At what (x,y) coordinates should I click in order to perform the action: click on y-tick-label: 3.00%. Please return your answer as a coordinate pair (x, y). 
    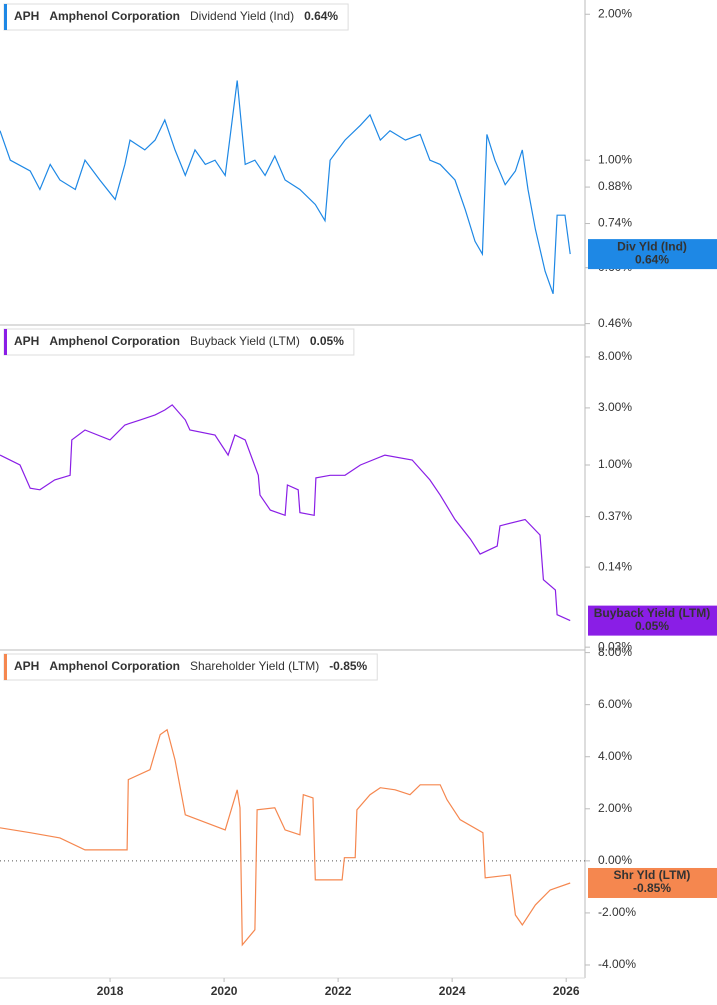
    Looking at the image, I should click on (615, 407).